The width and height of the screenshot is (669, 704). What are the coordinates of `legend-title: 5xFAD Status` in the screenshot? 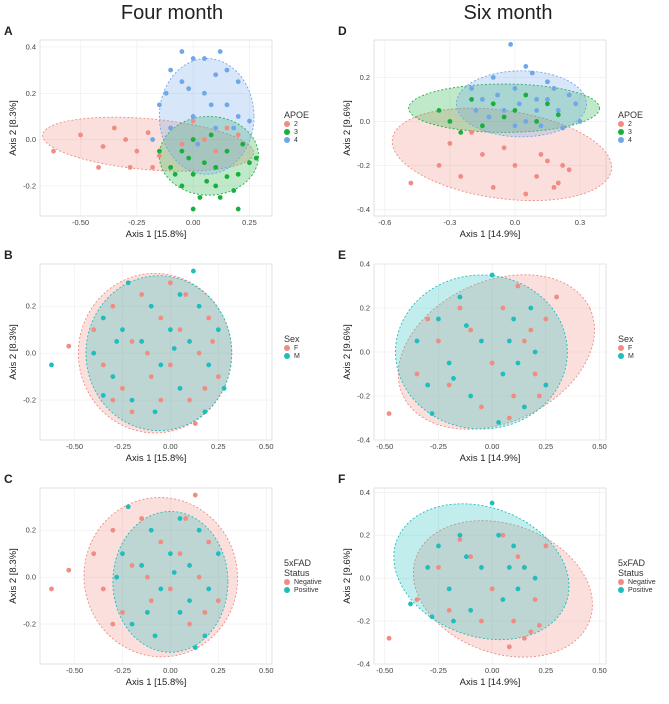 It's located at (632, 568).